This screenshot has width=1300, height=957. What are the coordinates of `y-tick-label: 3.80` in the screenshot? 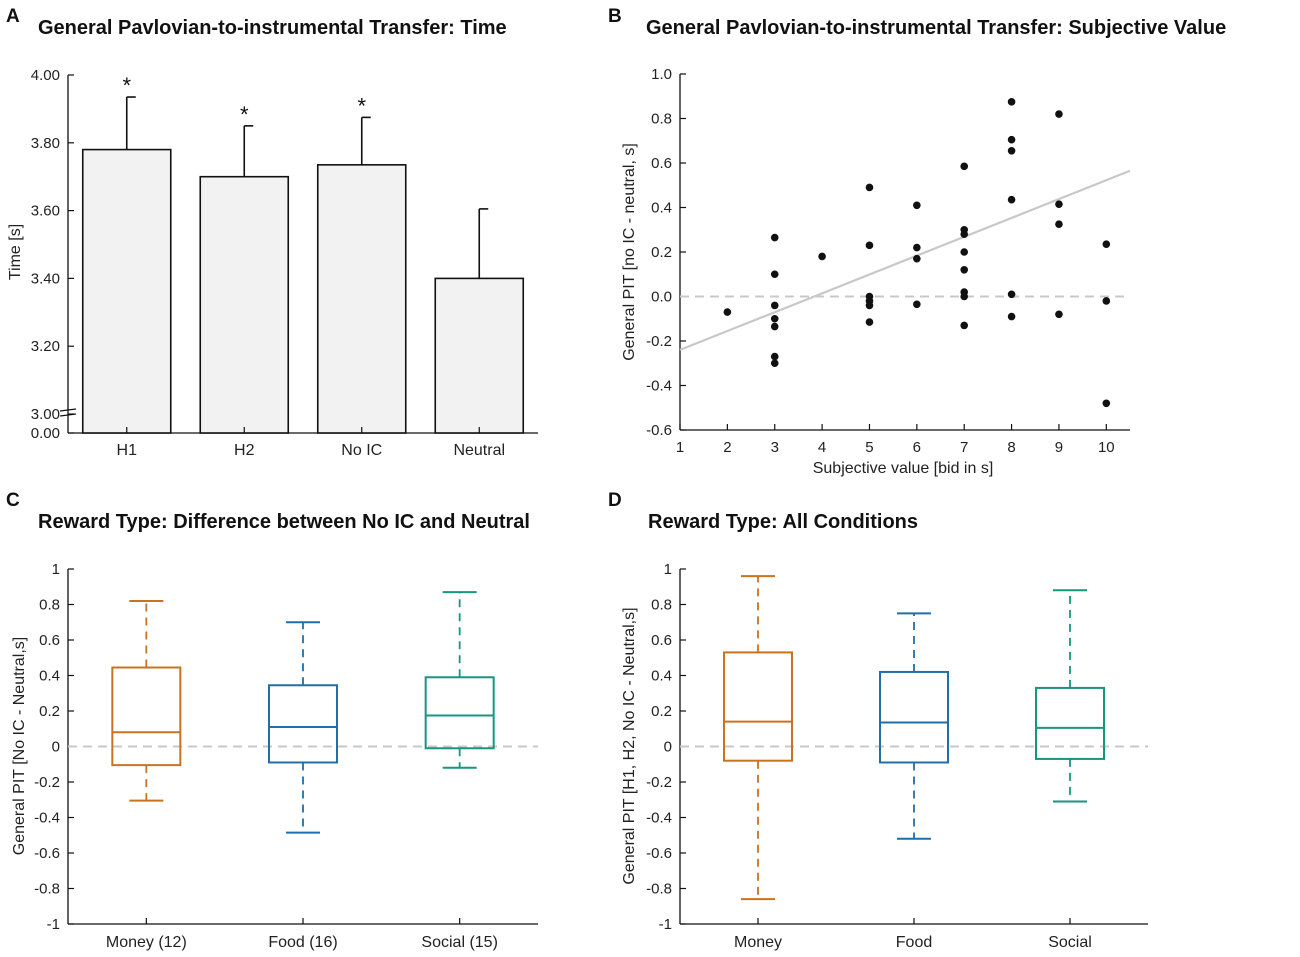 It's located at (45, 143).